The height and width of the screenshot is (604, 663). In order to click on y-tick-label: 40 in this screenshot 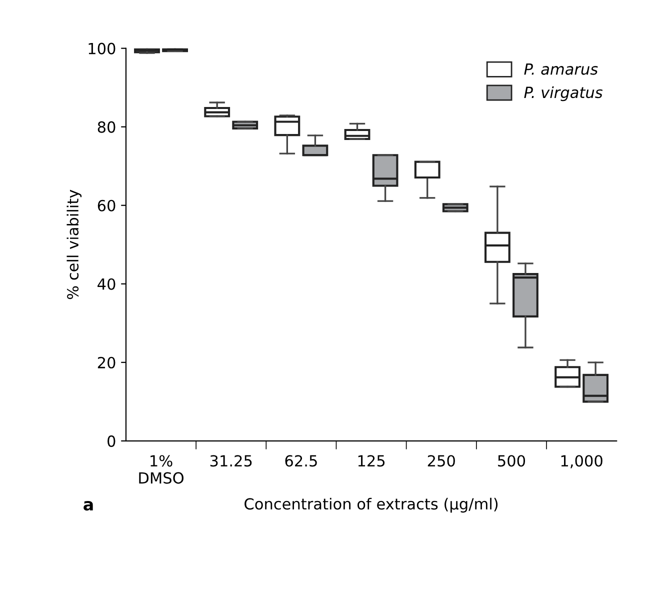, I will do `click(107, 284)`.